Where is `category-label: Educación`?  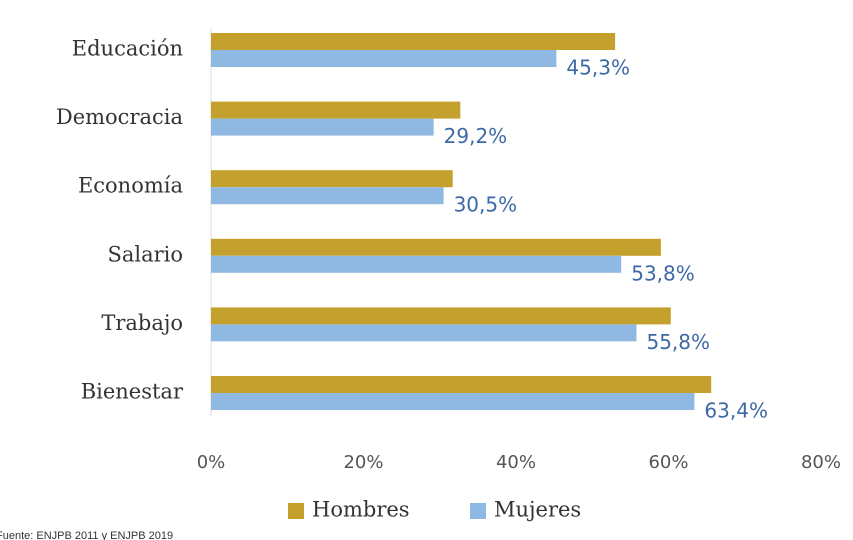 category-label: Educación is located at coordinates (127, 49).